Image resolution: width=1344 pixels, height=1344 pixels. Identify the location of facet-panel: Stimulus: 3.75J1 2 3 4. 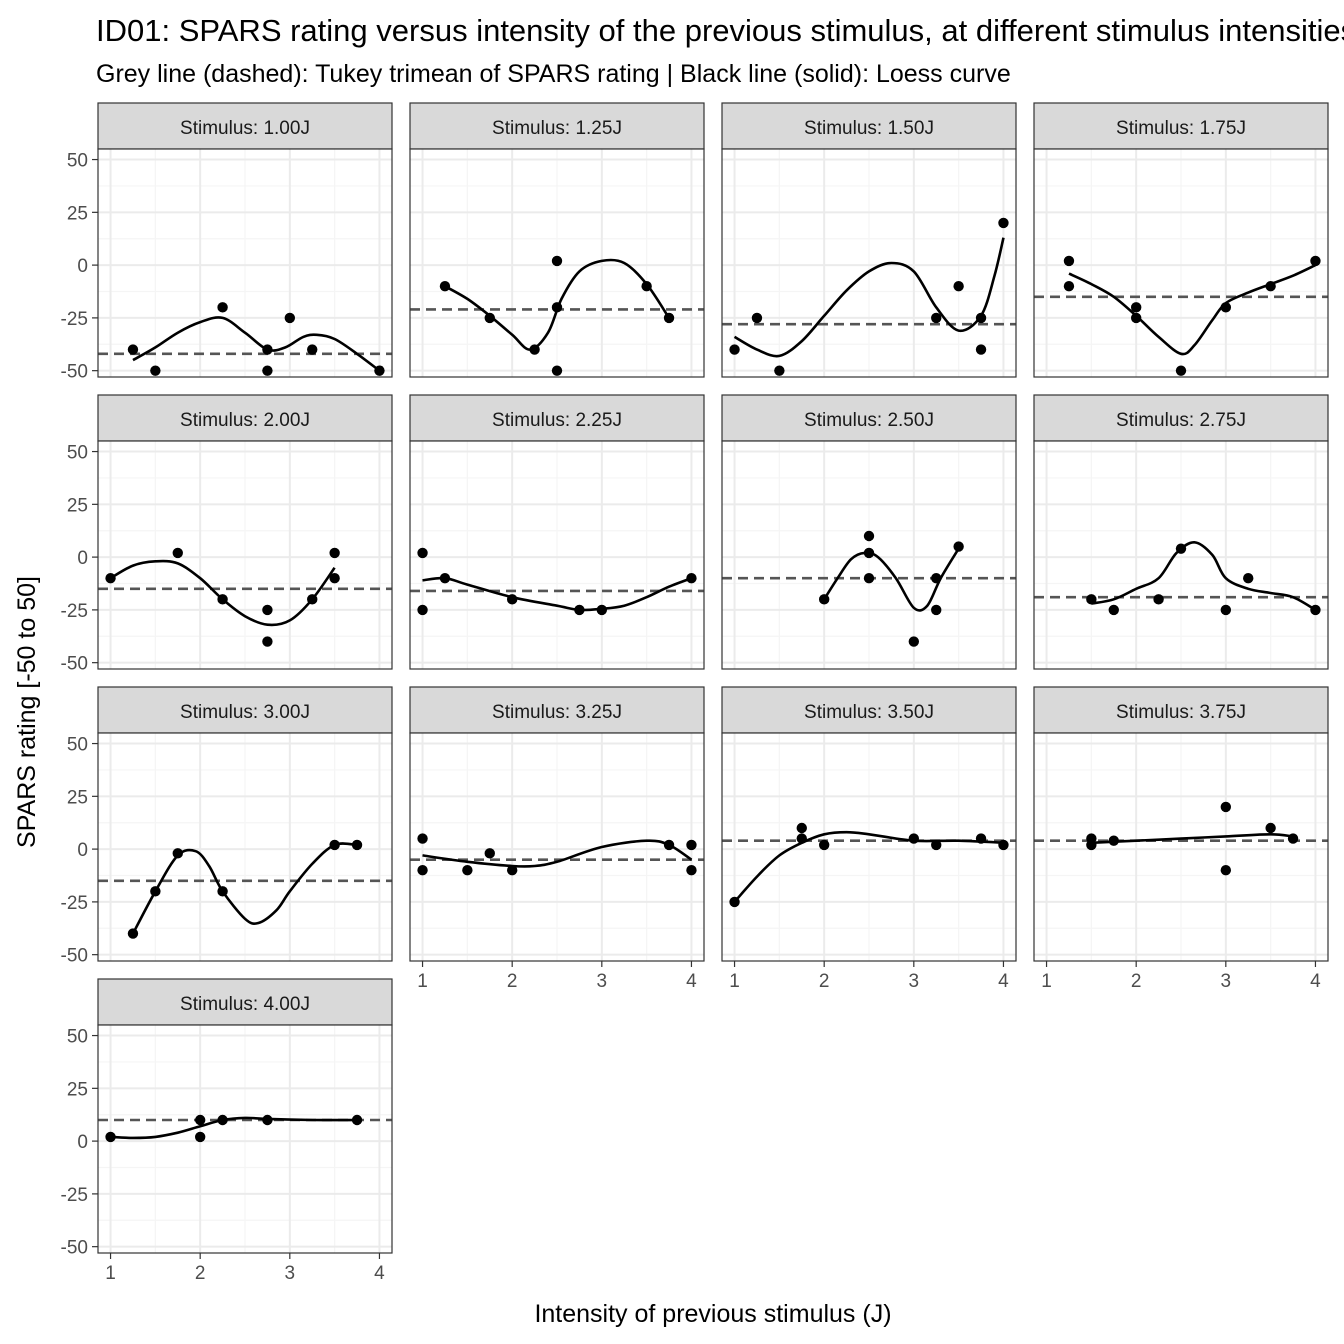
(1181, 839).